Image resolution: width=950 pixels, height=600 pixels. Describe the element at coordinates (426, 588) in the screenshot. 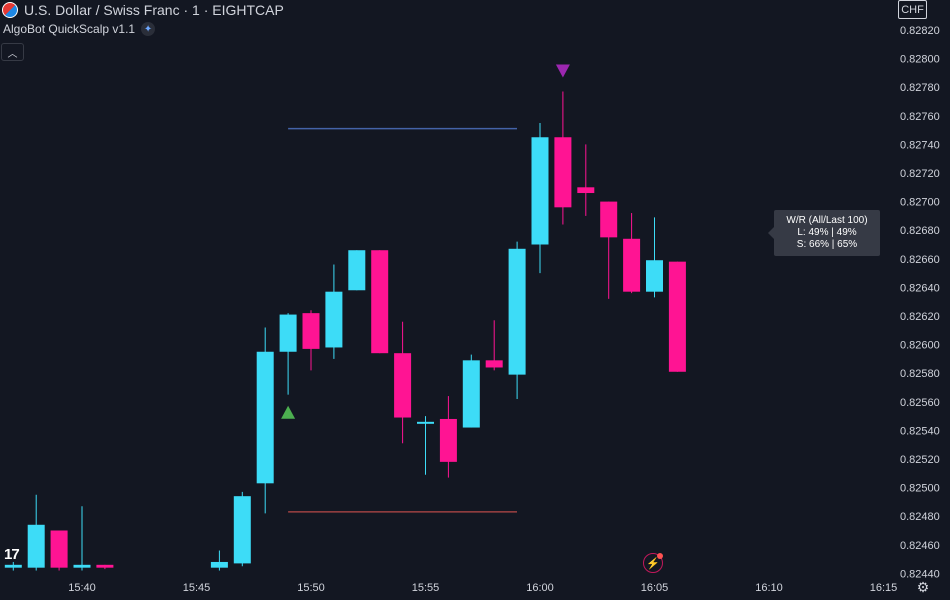

I see `time-tick-label: 15:55` at that location.